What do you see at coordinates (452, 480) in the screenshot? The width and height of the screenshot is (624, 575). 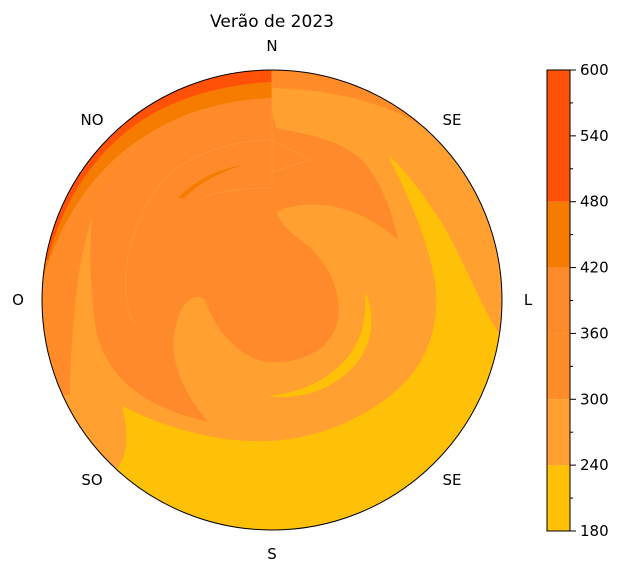 I see `direction-label-se: SE` at bounding box center [452, 480].